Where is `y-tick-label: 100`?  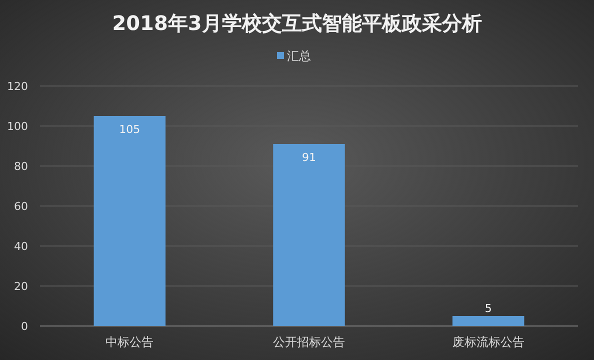 y-tick-label: 100 is located at coordinates (17, 126).